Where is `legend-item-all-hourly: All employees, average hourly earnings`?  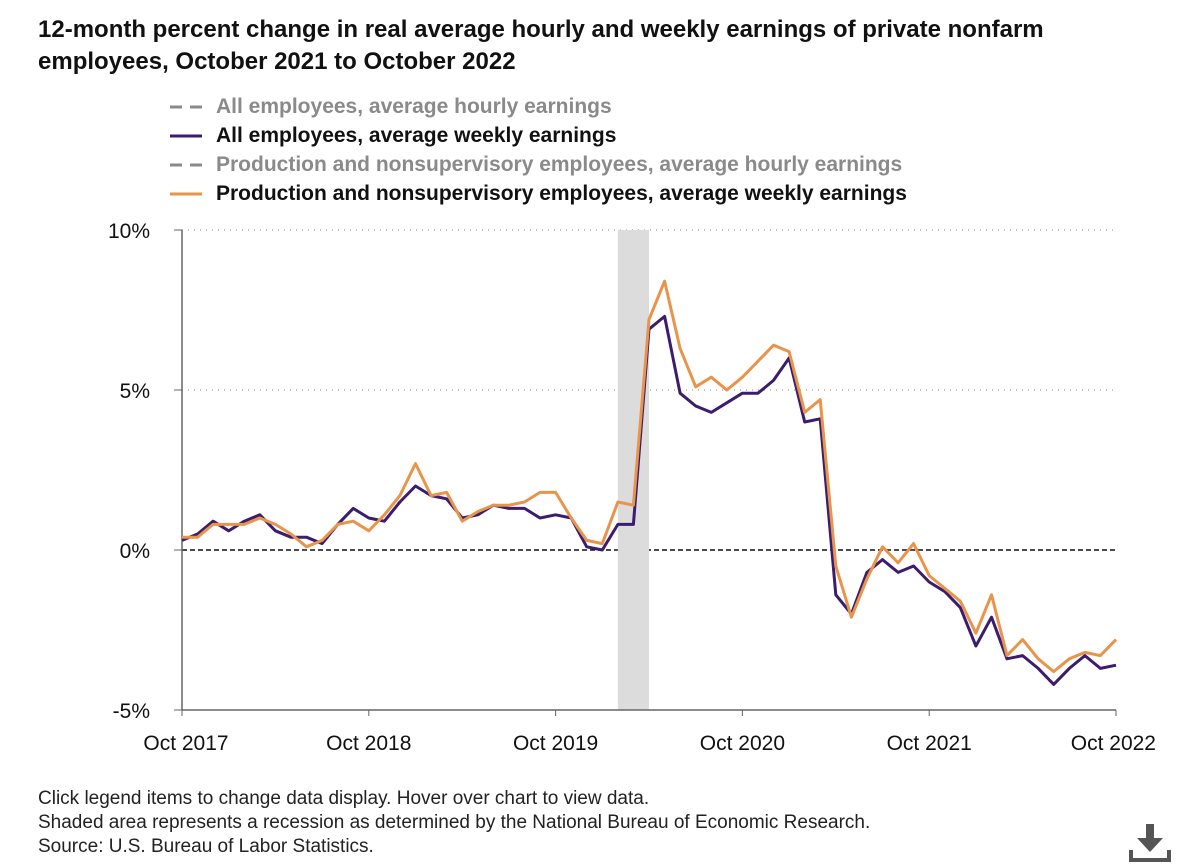 legend-item-all-hourly: All employees, average hourly earnings is located at coordinates (538, 106).